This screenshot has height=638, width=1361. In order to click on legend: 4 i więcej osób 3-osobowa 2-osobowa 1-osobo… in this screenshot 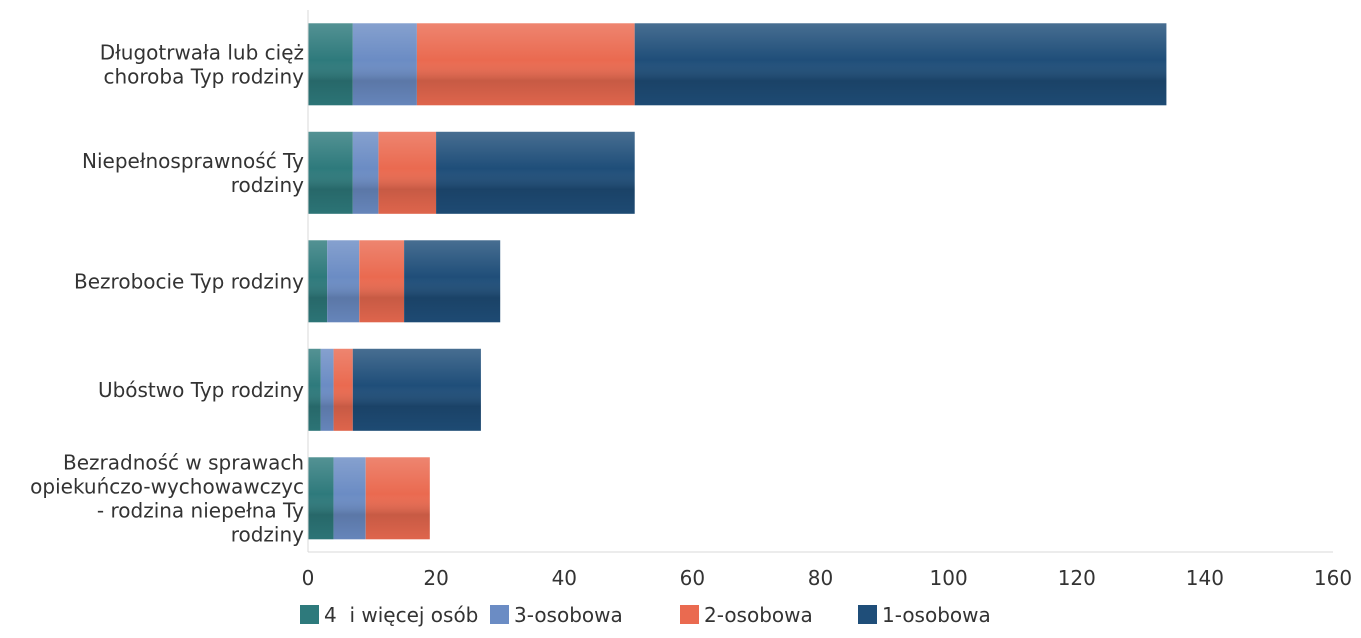, I will do `click(645, 615)`.